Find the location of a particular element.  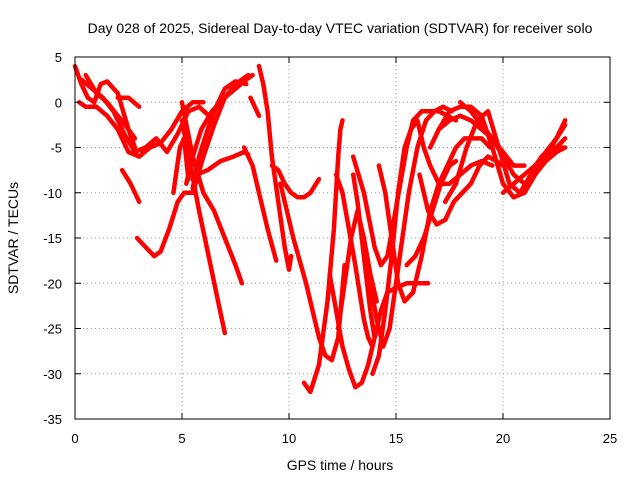

y-tick-label: -5 is located at coordinates (56, 148).